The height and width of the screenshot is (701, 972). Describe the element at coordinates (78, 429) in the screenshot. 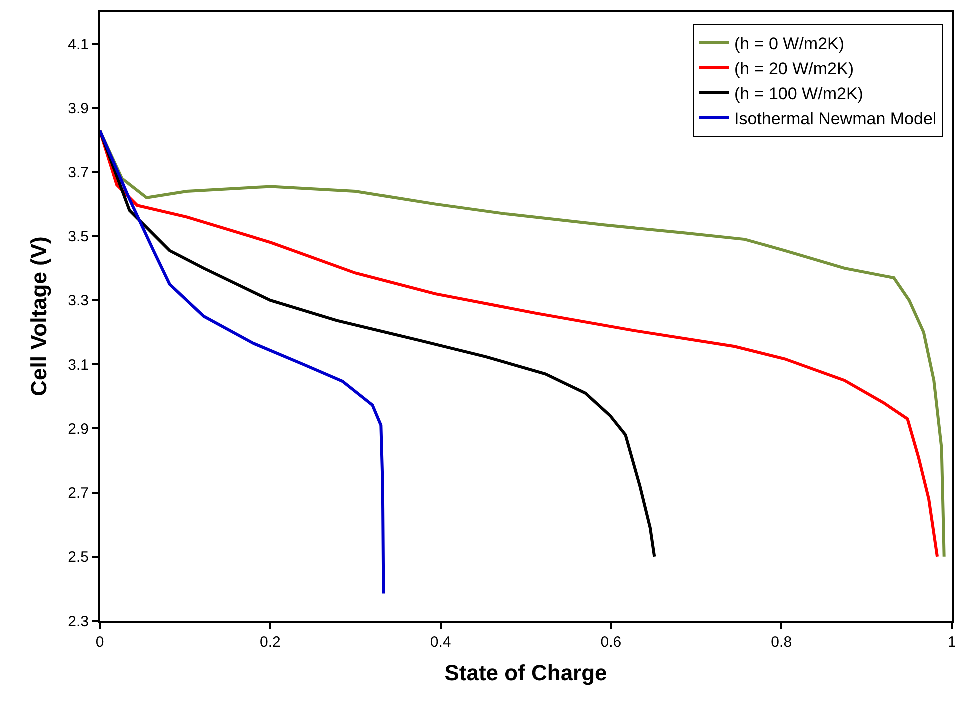

I see `y-tick-label: 2.9` at that location.